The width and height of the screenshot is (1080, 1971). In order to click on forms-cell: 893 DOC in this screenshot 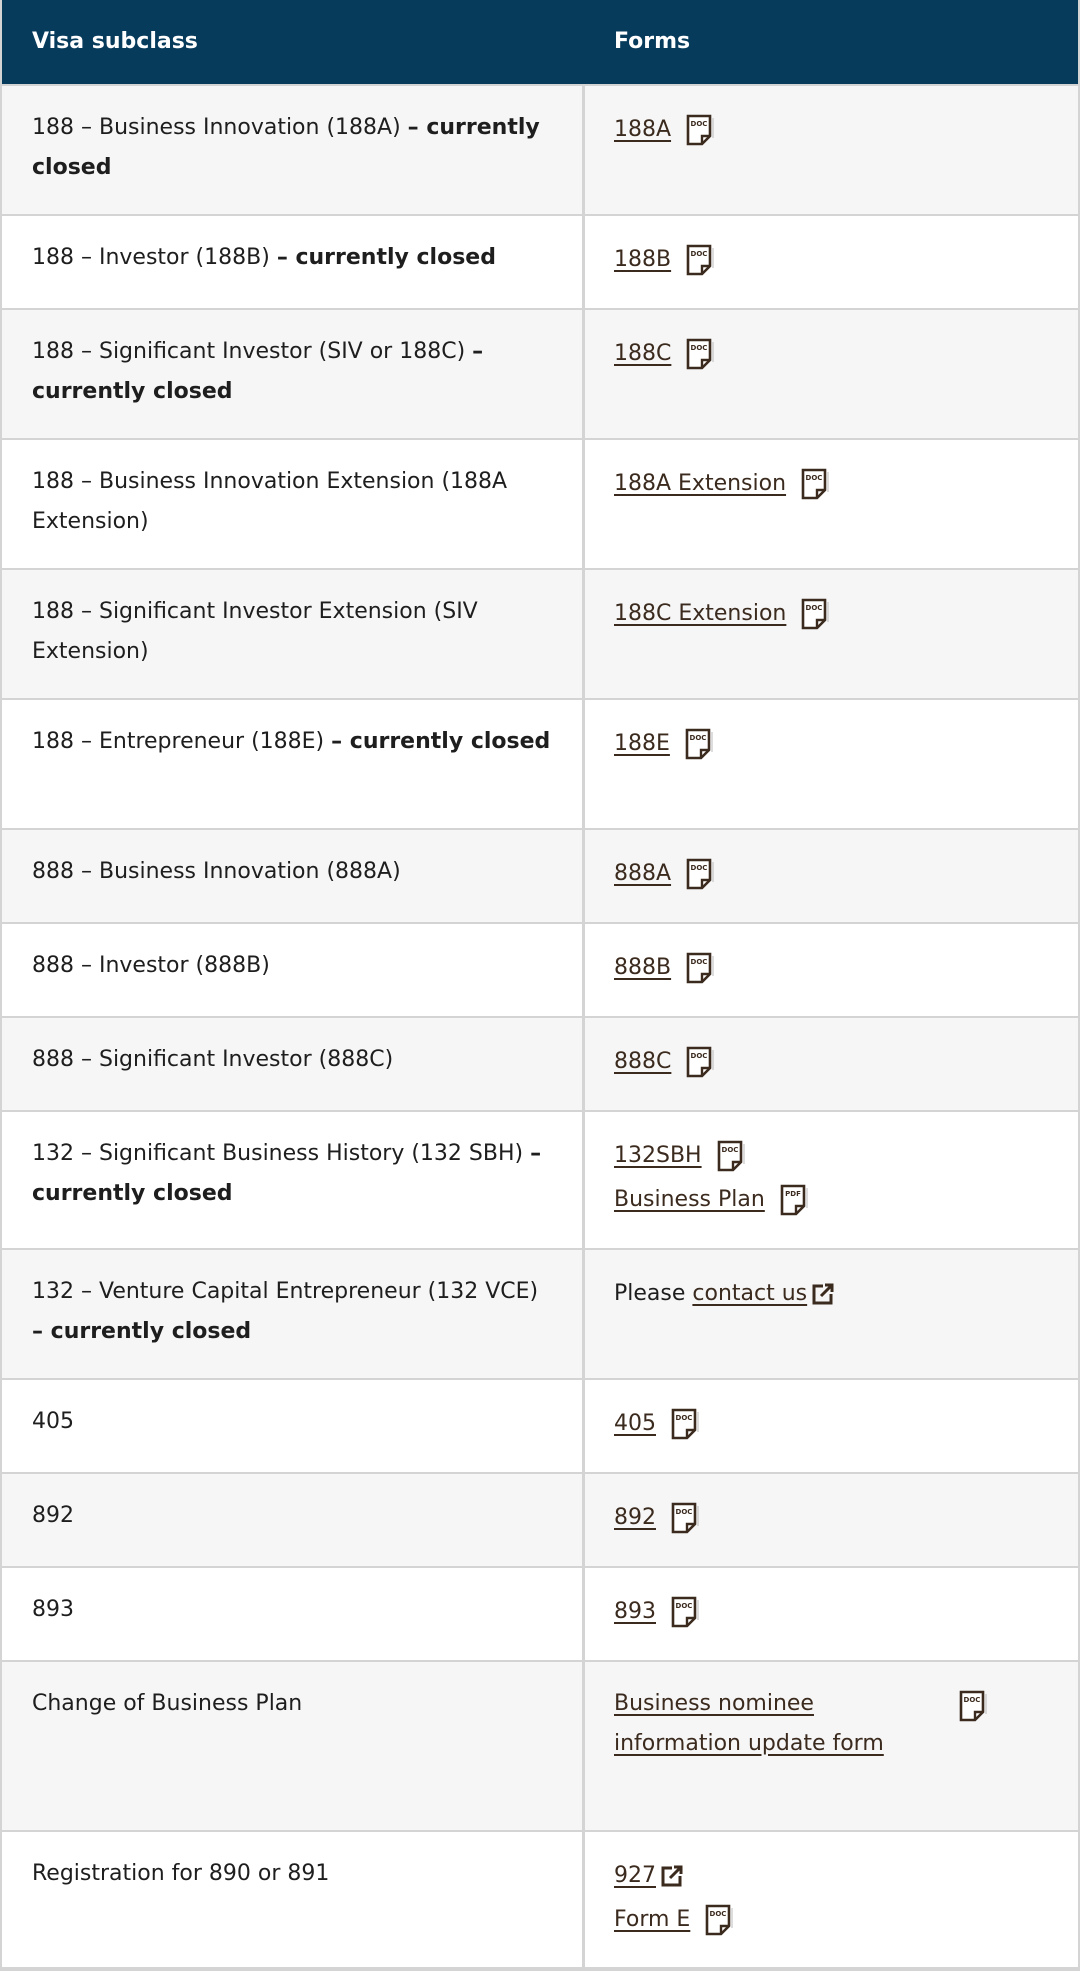, I will do `click(831, 1614)`.